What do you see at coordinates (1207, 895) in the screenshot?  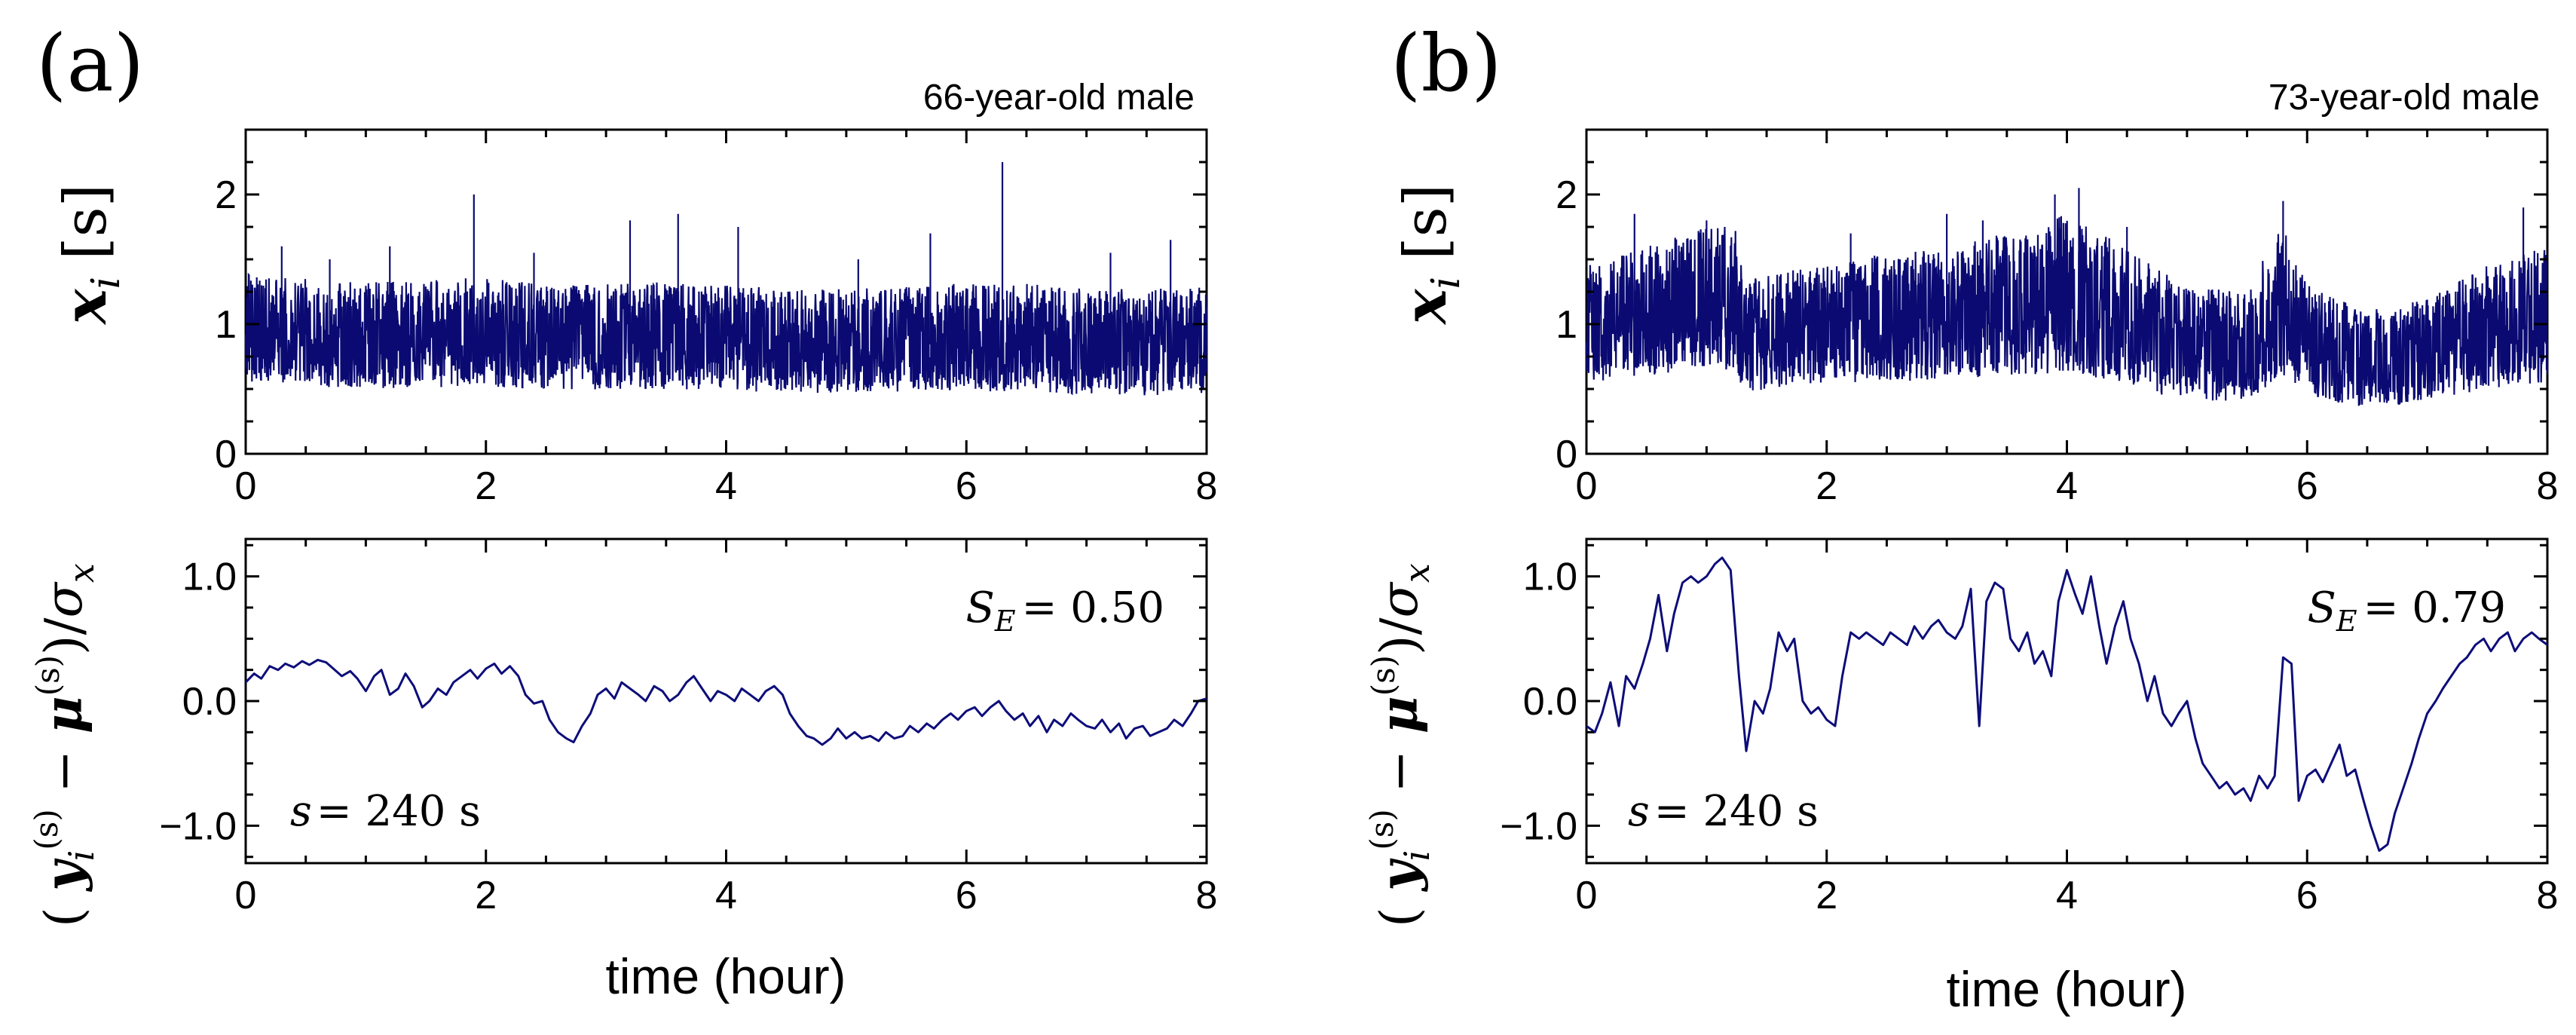 I see `panel-a-bottom-xtick-label: 8` at bounding box center [1207, 895].